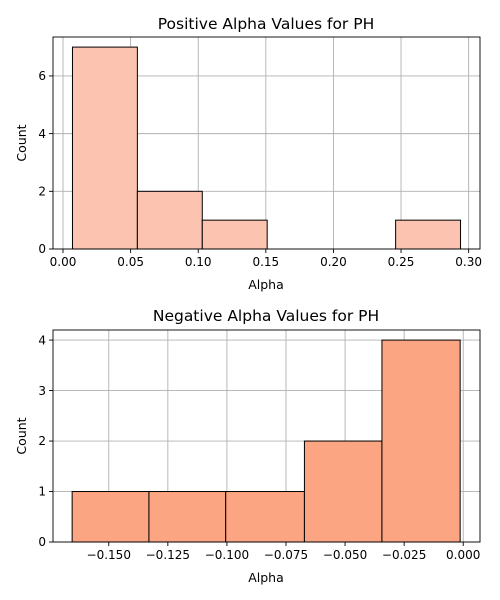  Describe the element at coordinates (266, 316) in the screenshot. I see `chart-title: Negative Alpha Values for PH` at that location.